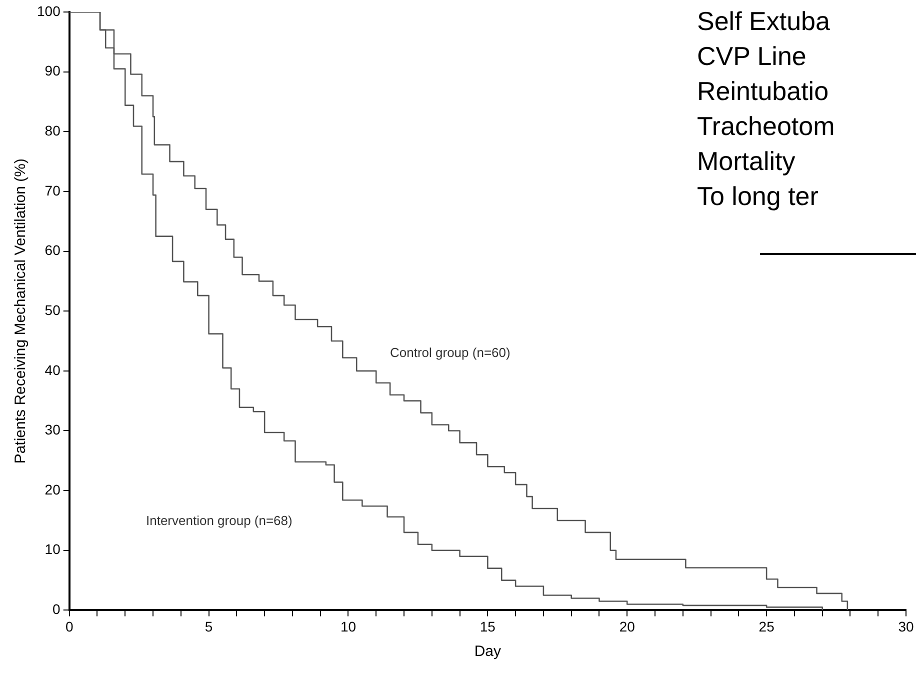  Describe the element at coordinates (488, 626) in the screenshot. I see `x-tick-label: 15` at that location.